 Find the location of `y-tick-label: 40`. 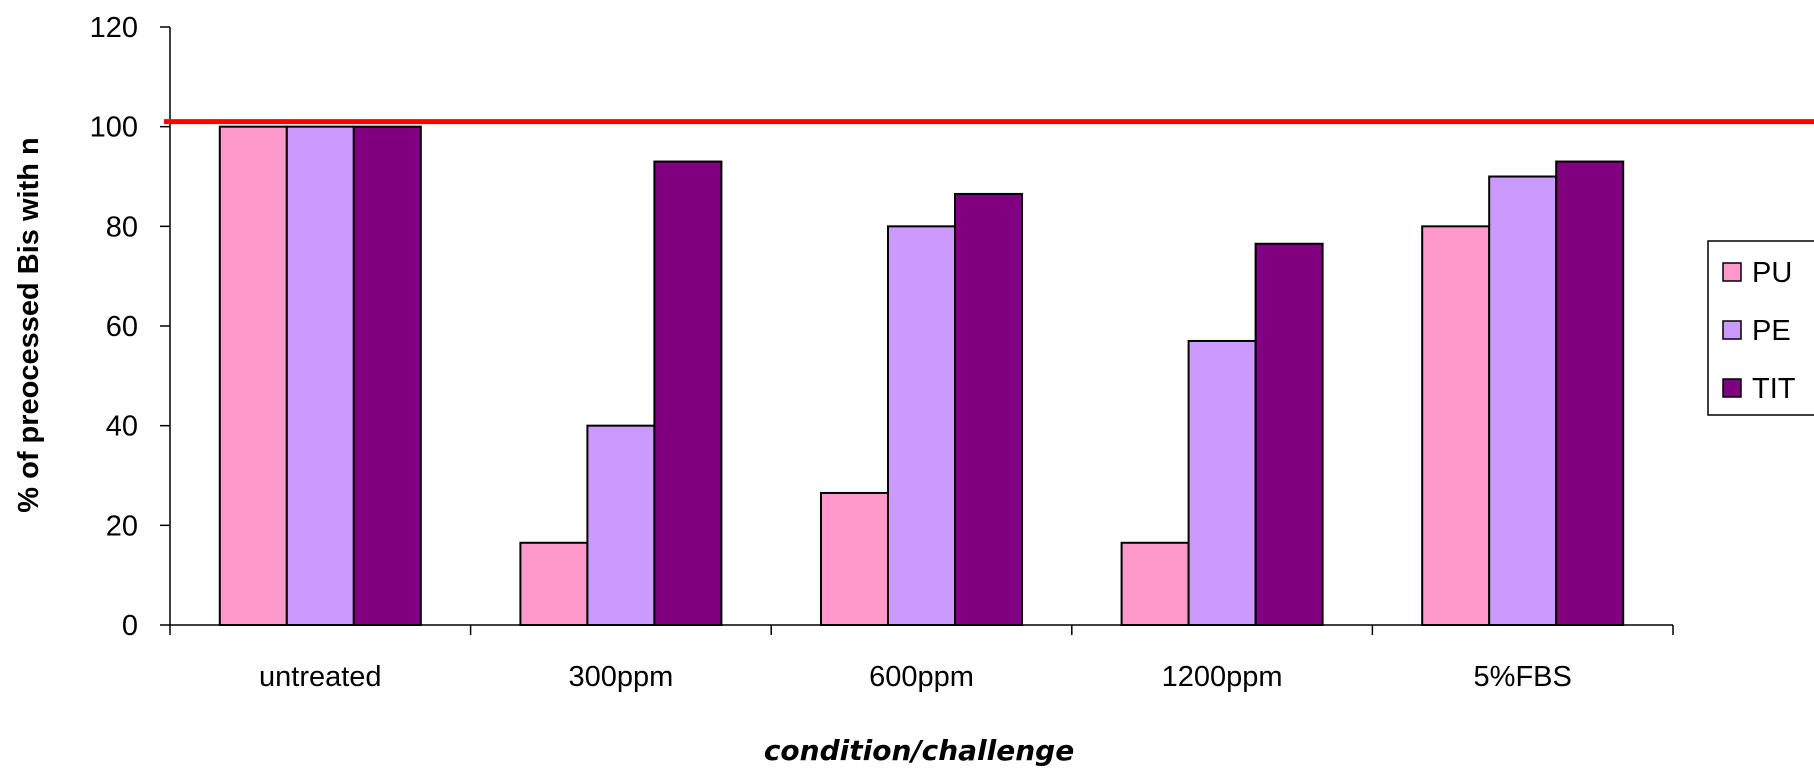

y-tick-label: 40 is located at coordinates (122, 427).